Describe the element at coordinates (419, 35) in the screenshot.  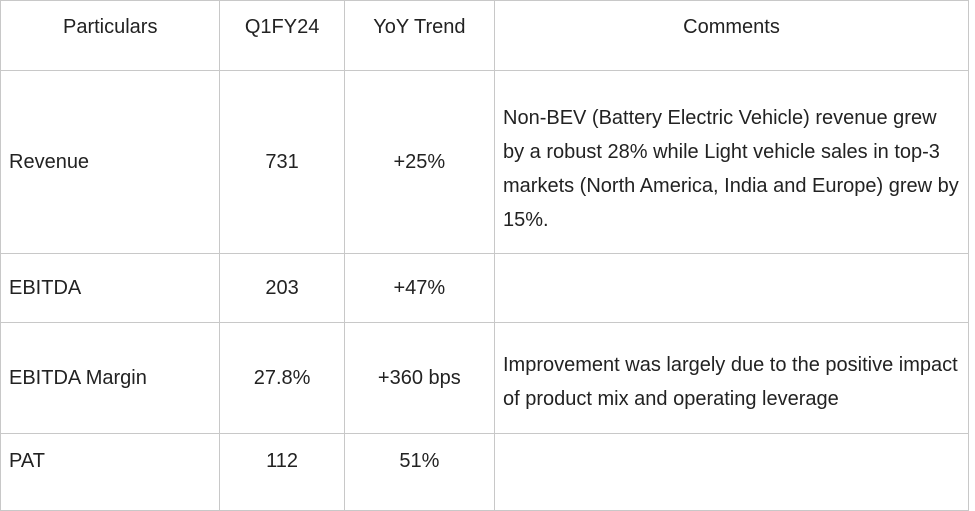
I see `header-yoy-trend: YoY Trend` at that location.